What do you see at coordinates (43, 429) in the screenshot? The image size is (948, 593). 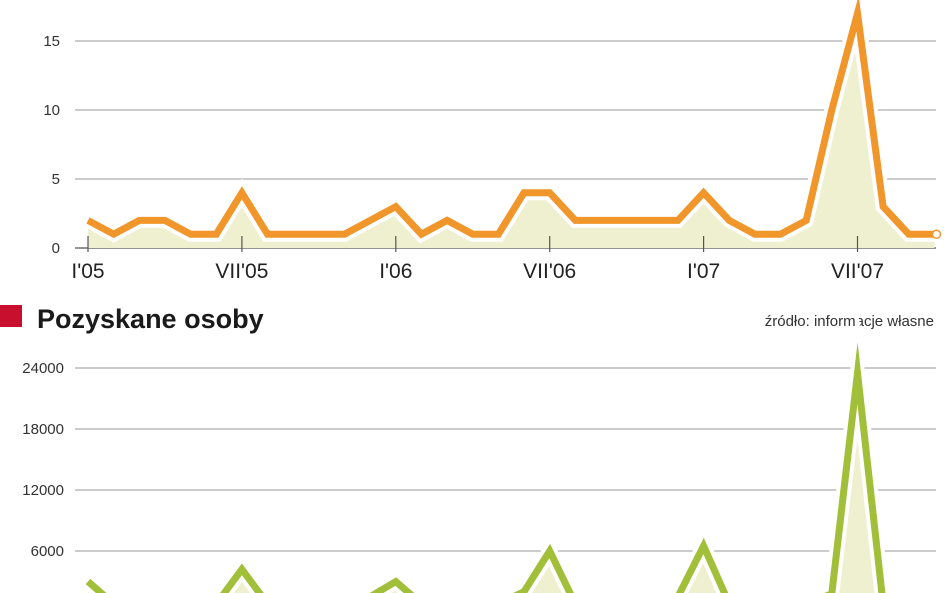 I see `bottom-y-tick-label: 18000` at bounding box center [43, 429].